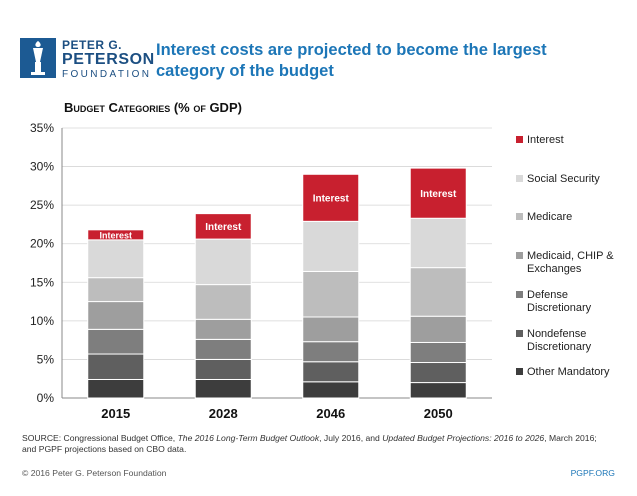 The height and width of the screenshot is (496, 637). What do you see at coordinates (554, 269) in the screenshot?
I see `legend-label: Exchanges` at bounding box center [554, 269].